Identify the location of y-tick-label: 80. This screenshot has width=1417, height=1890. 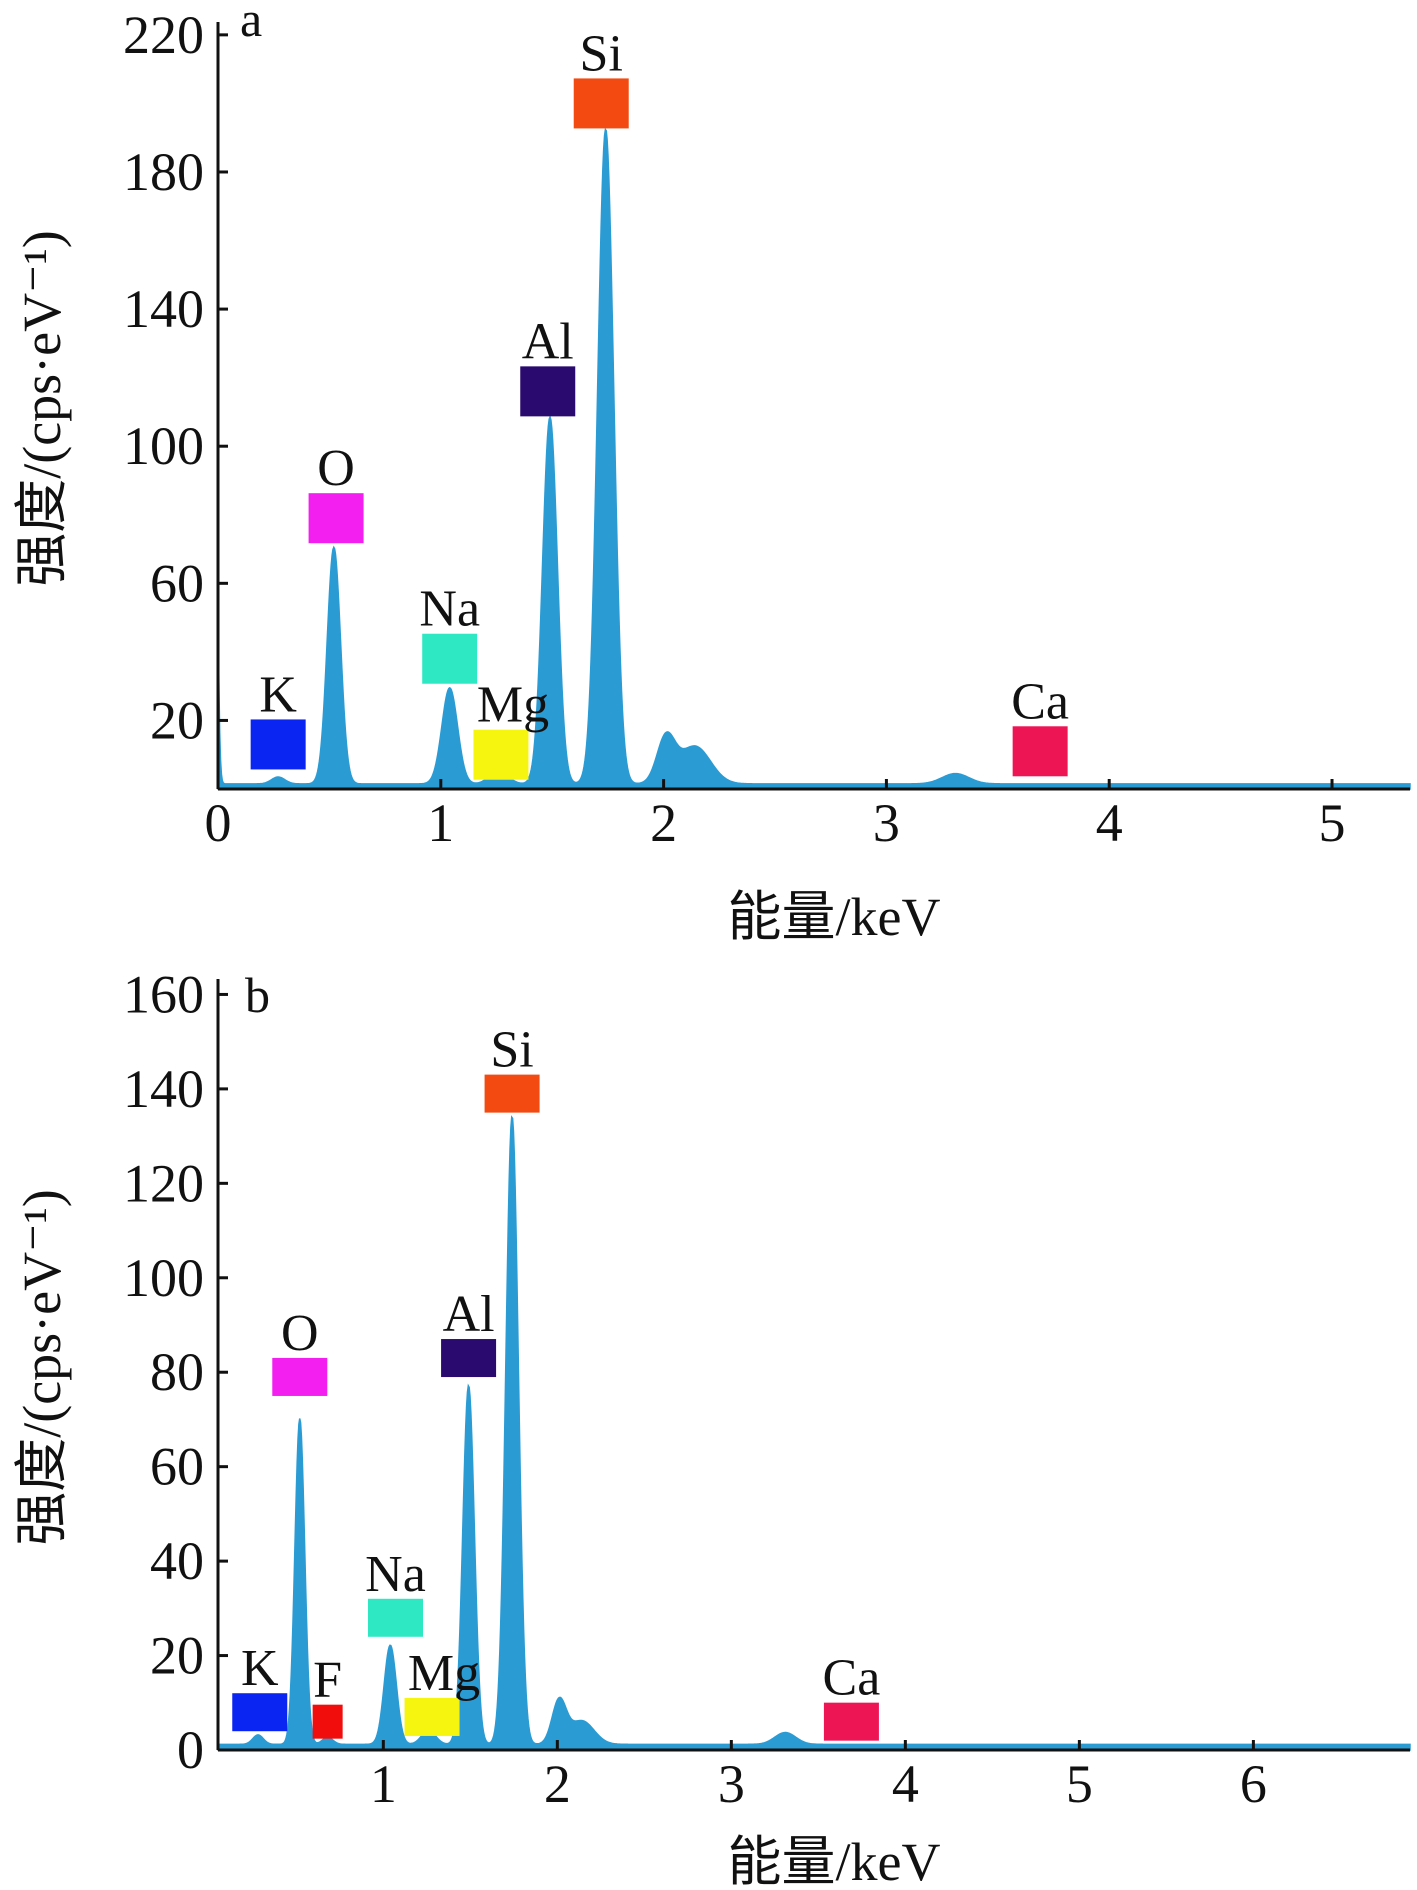
(177, 1372).